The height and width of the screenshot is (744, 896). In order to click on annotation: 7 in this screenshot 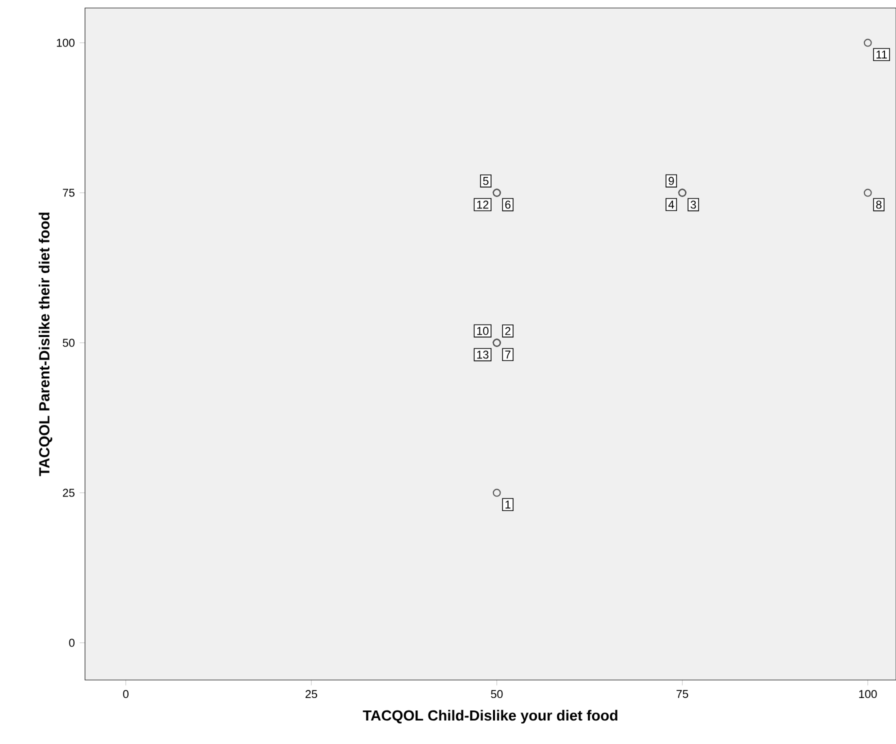, I will do `click(507, 354)`.